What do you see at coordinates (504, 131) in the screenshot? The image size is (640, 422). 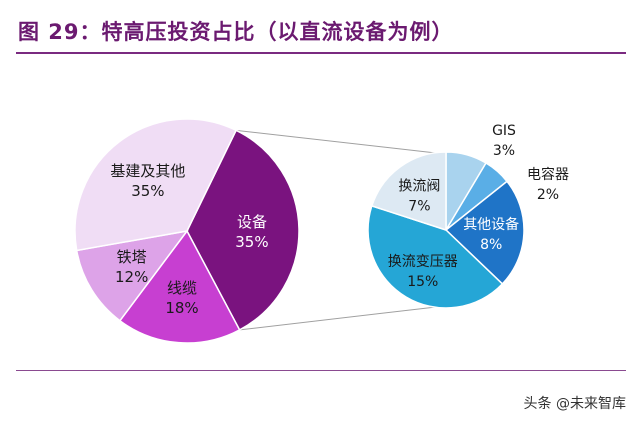 I see `sub-slice-label-0: GIS` at bounding box center [504, 131].